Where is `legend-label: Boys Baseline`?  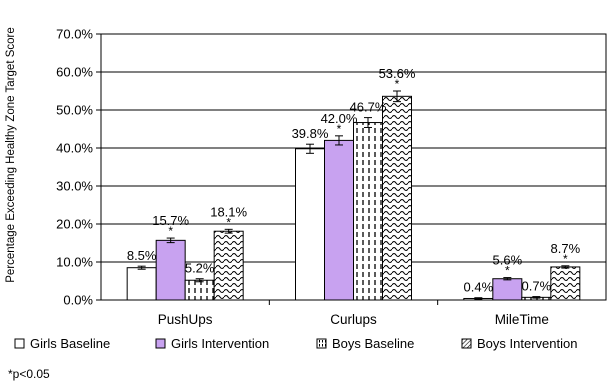 legend-label: Boys Baseline is located at coordinates (373, 343).